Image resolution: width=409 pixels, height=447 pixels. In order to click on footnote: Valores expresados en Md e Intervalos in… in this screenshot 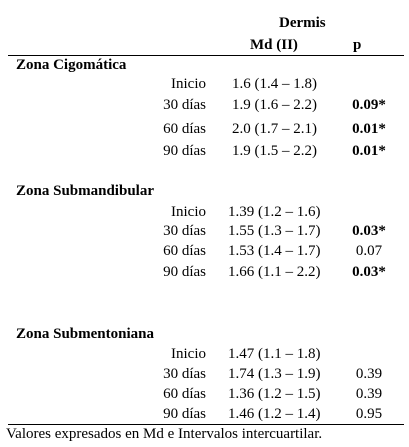, I will do `click(164, 434)`.